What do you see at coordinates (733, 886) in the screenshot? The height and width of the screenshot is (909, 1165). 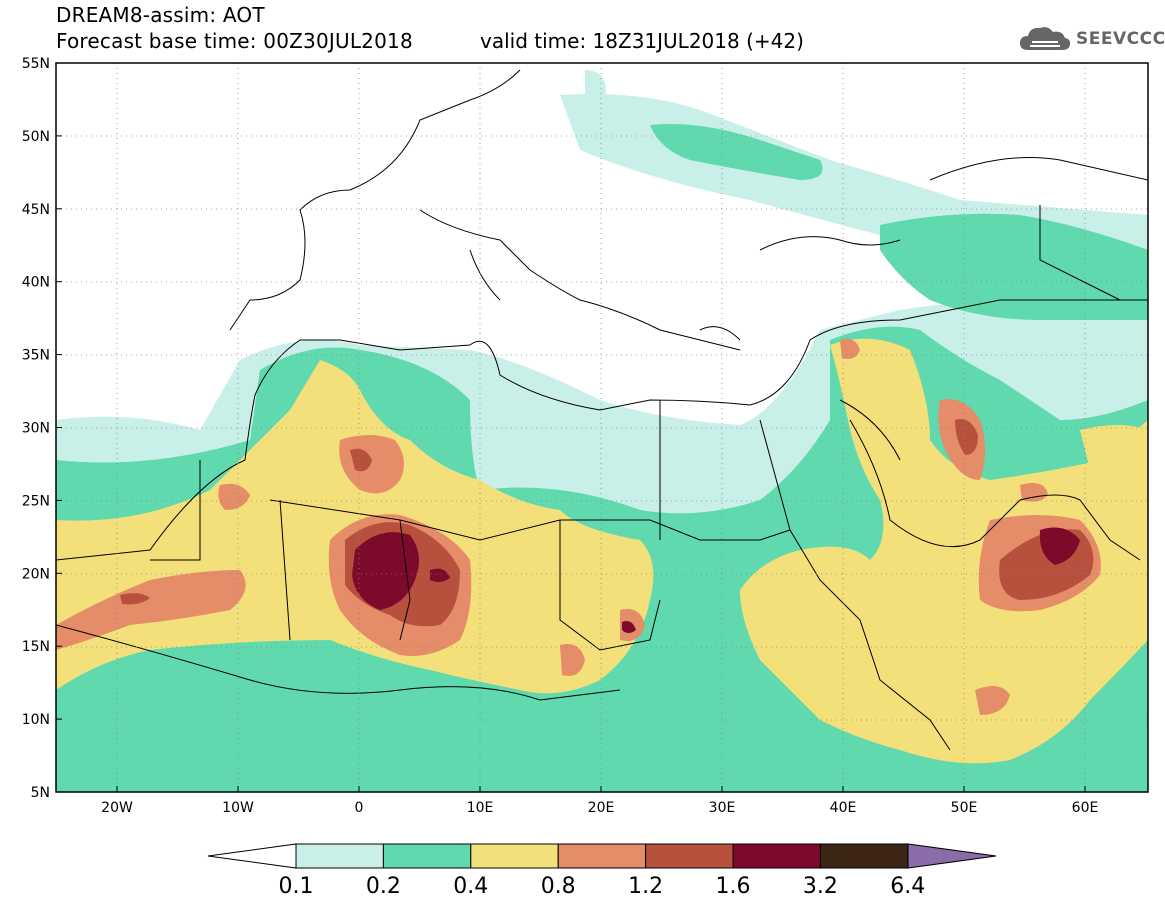 I see `colorbar-label: 1.6` at bounding box center [733, 886].